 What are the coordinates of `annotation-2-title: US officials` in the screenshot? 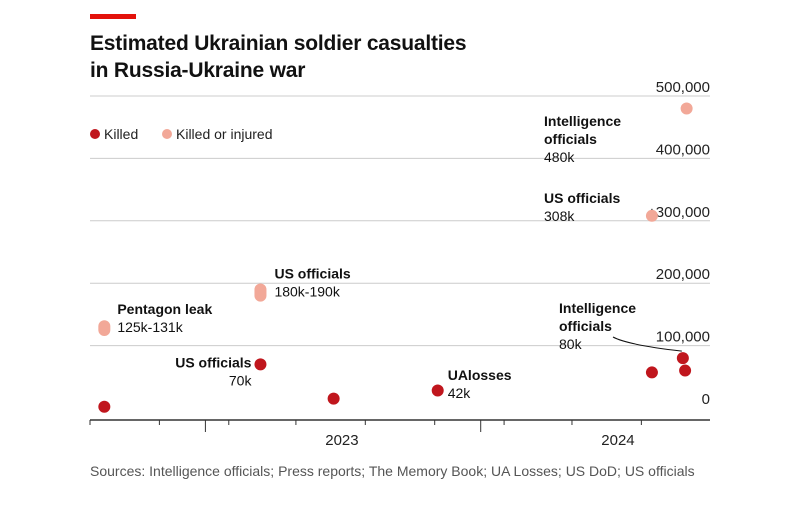 It's located at (213, 362).